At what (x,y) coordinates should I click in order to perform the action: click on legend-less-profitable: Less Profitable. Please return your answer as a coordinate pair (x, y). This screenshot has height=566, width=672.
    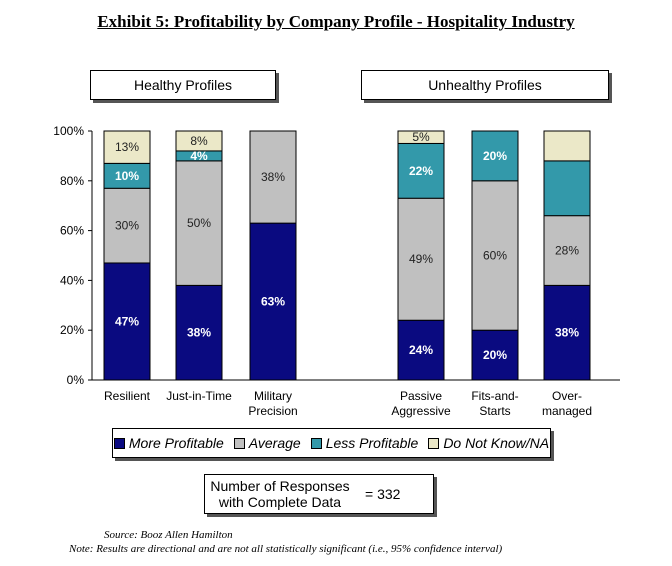
    Looking at the image, I should click on (364, 443).